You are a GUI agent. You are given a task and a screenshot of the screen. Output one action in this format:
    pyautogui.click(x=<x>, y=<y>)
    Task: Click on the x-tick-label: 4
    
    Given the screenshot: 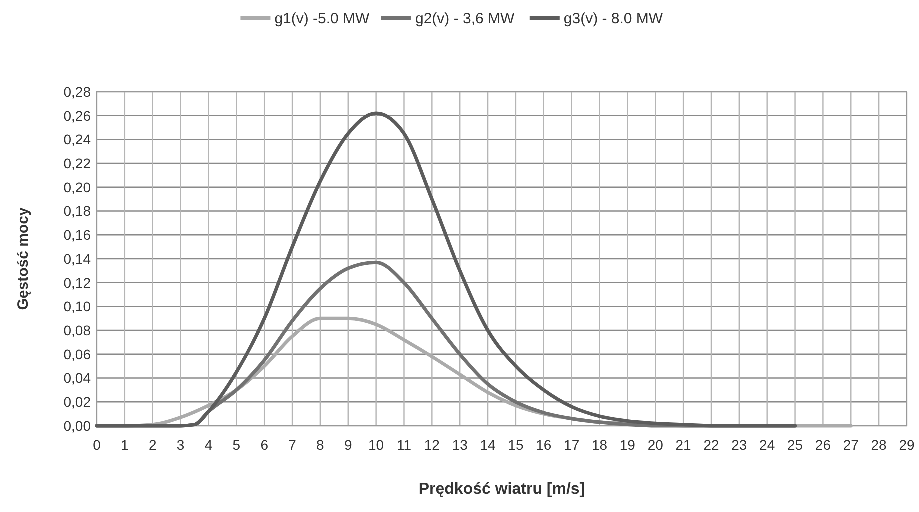 What is the action you would take?
    pyautogui.click(x=208, y=445)
    